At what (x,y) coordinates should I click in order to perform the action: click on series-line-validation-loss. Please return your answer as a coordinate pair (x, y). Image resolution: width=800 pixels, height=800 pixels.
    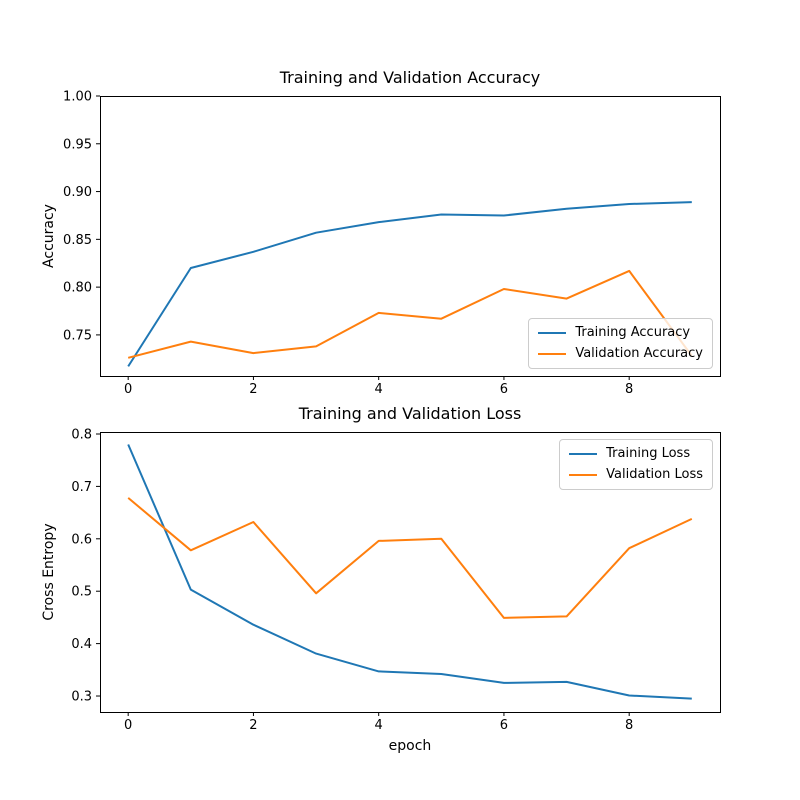
    Looking at the image, I should click on (410, 558).